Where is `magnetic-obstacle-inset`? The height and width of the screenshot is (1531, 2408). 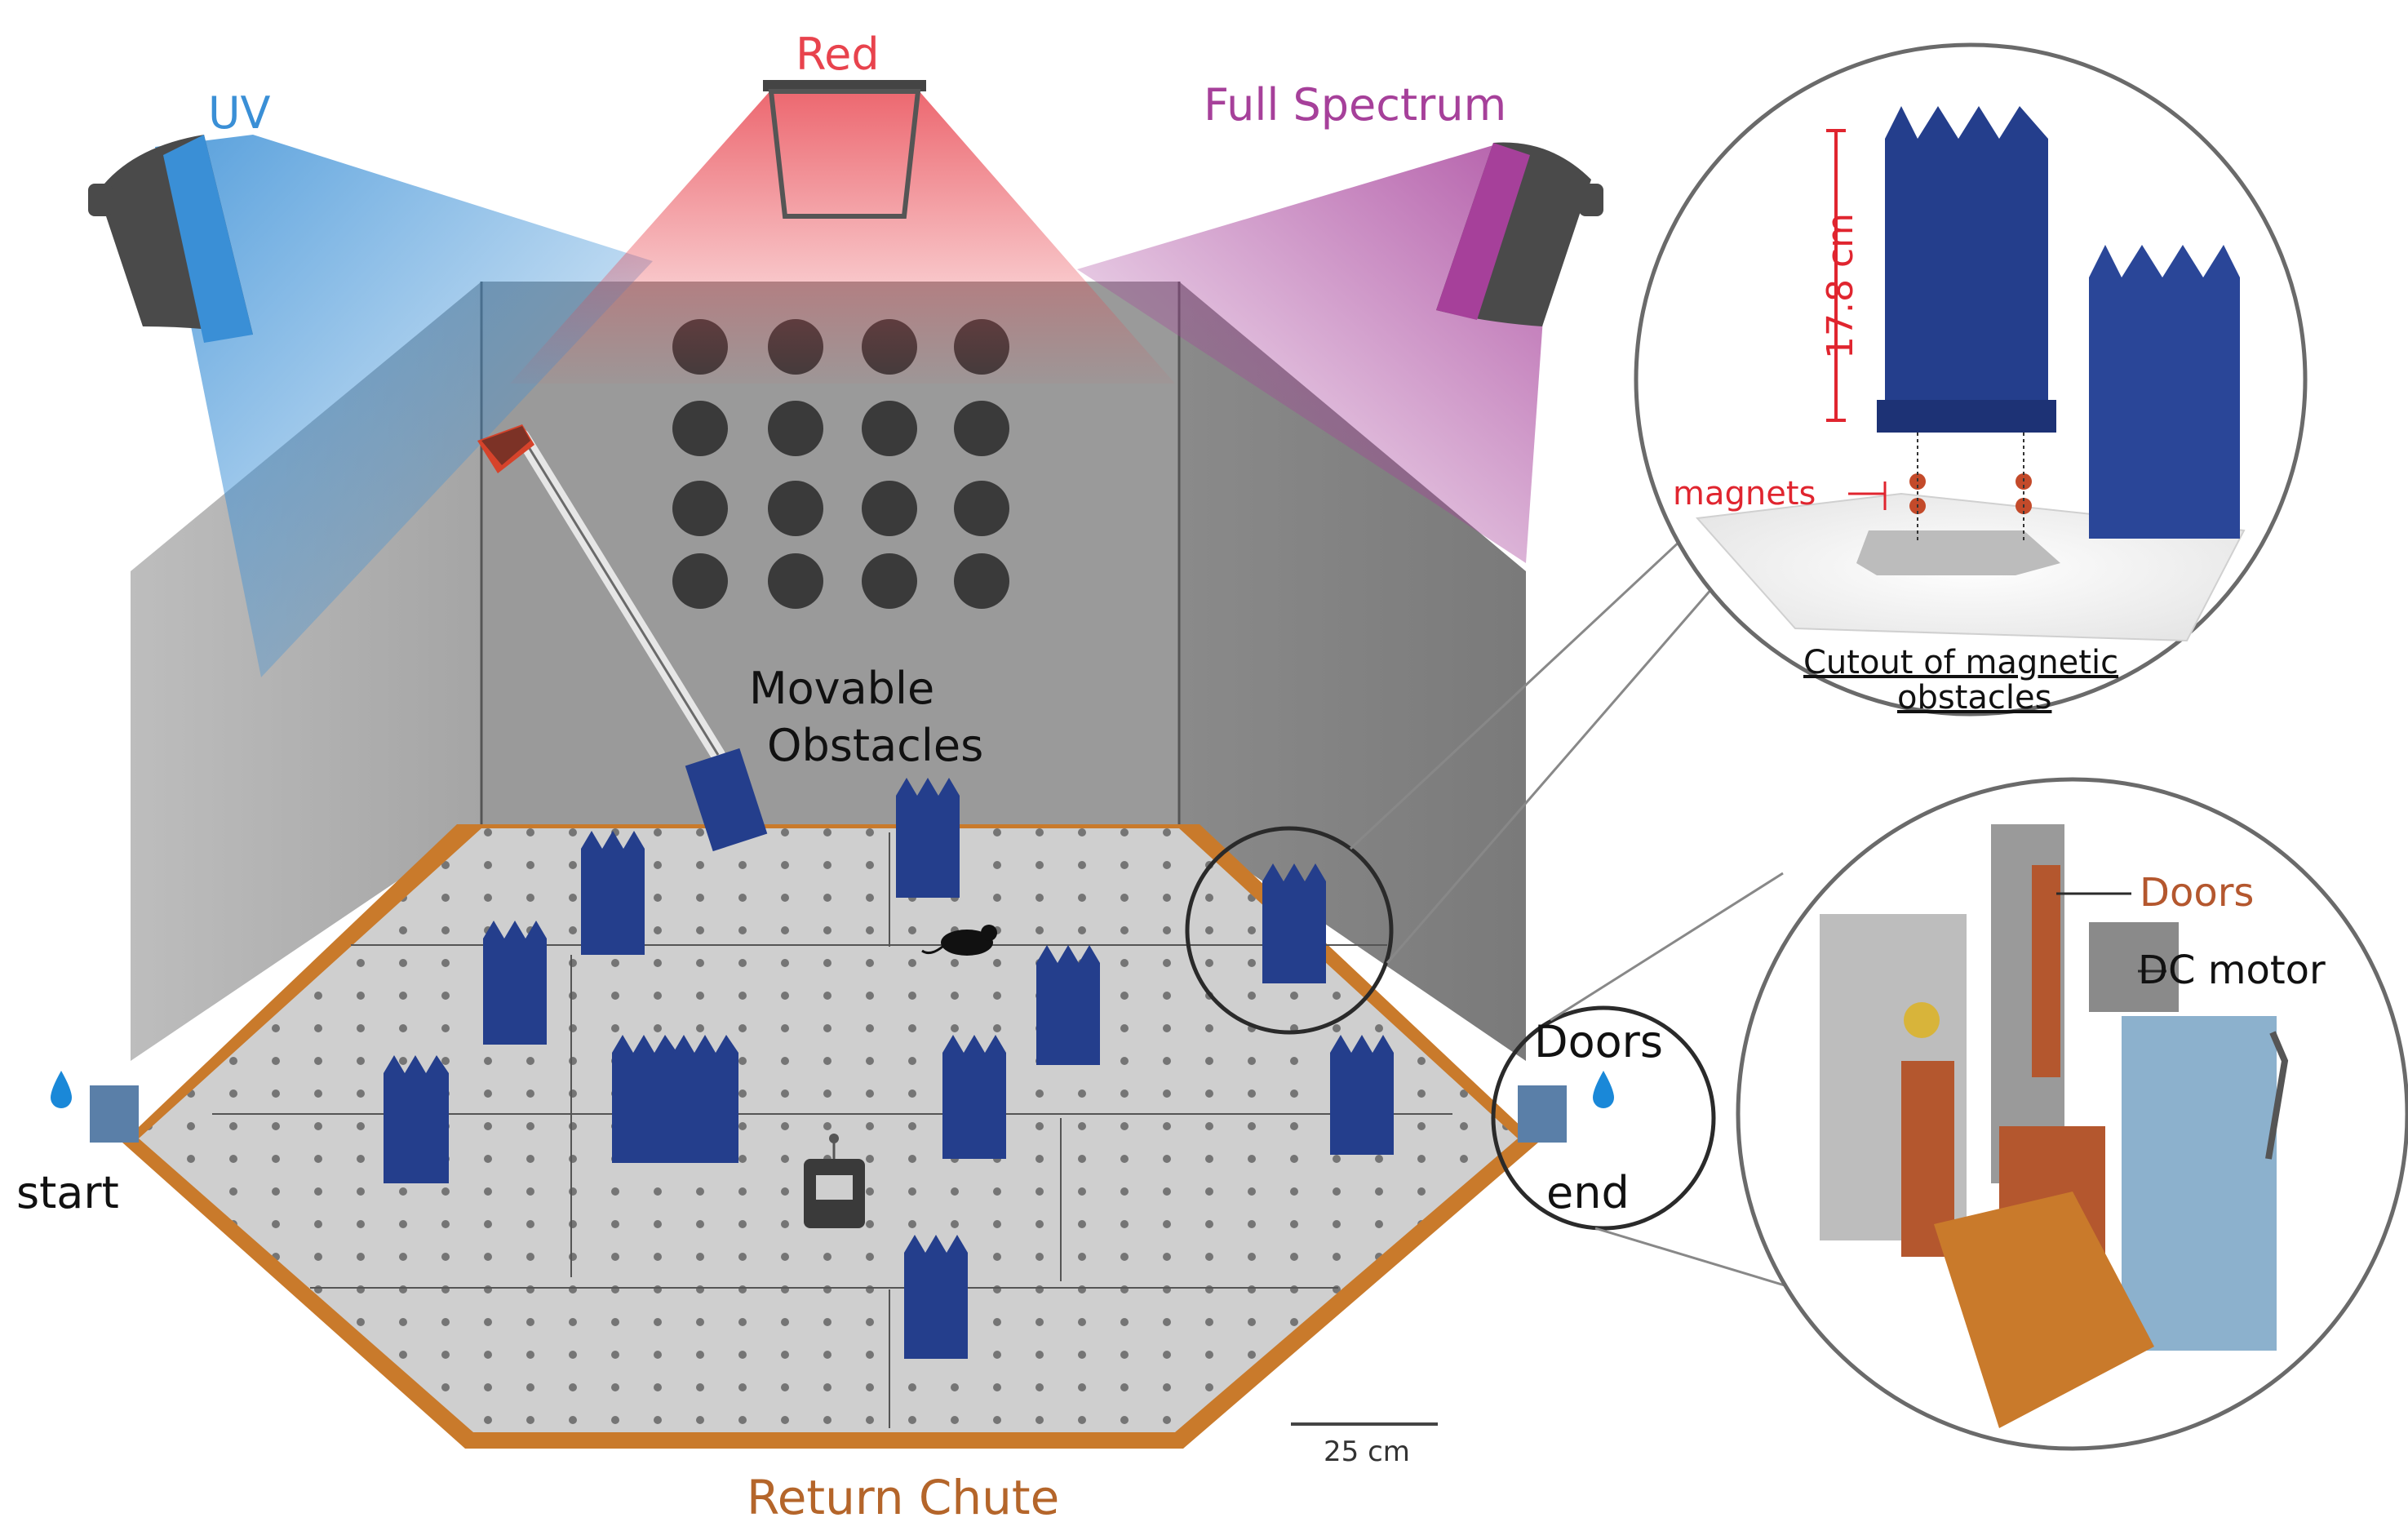
magnetic-obstacle-inset is located at coordinates (1971, 379).